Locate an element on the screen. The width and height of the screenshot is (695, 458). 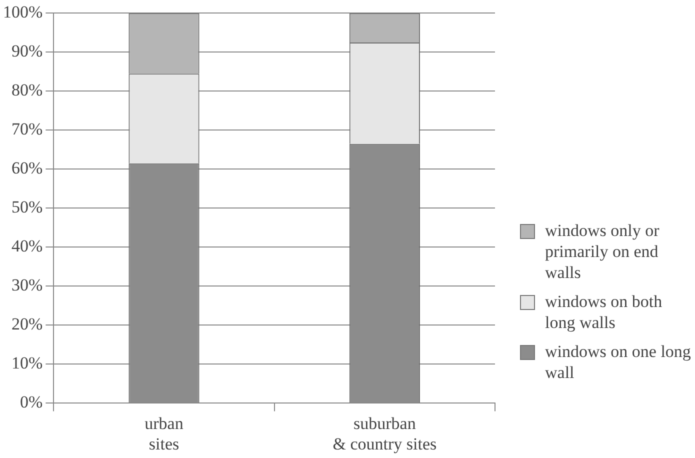
y-tick-label: 70% is located at coordinates (27, 129).